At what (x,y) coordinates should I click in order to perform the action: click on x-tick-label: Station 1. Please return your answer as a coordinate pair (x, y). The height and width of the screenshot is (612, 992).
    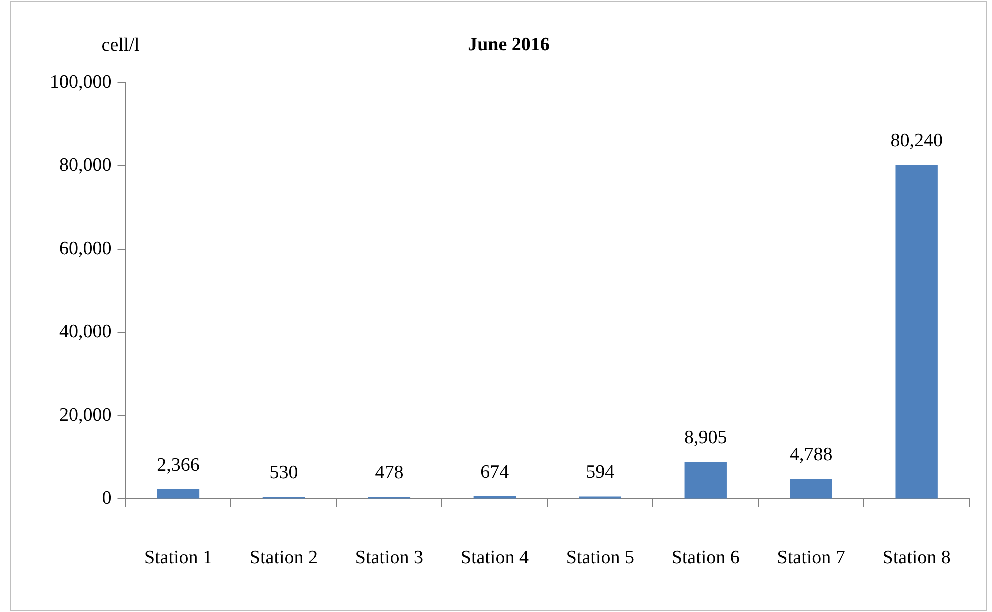
    Looking at the image, I should click on (178, 558).